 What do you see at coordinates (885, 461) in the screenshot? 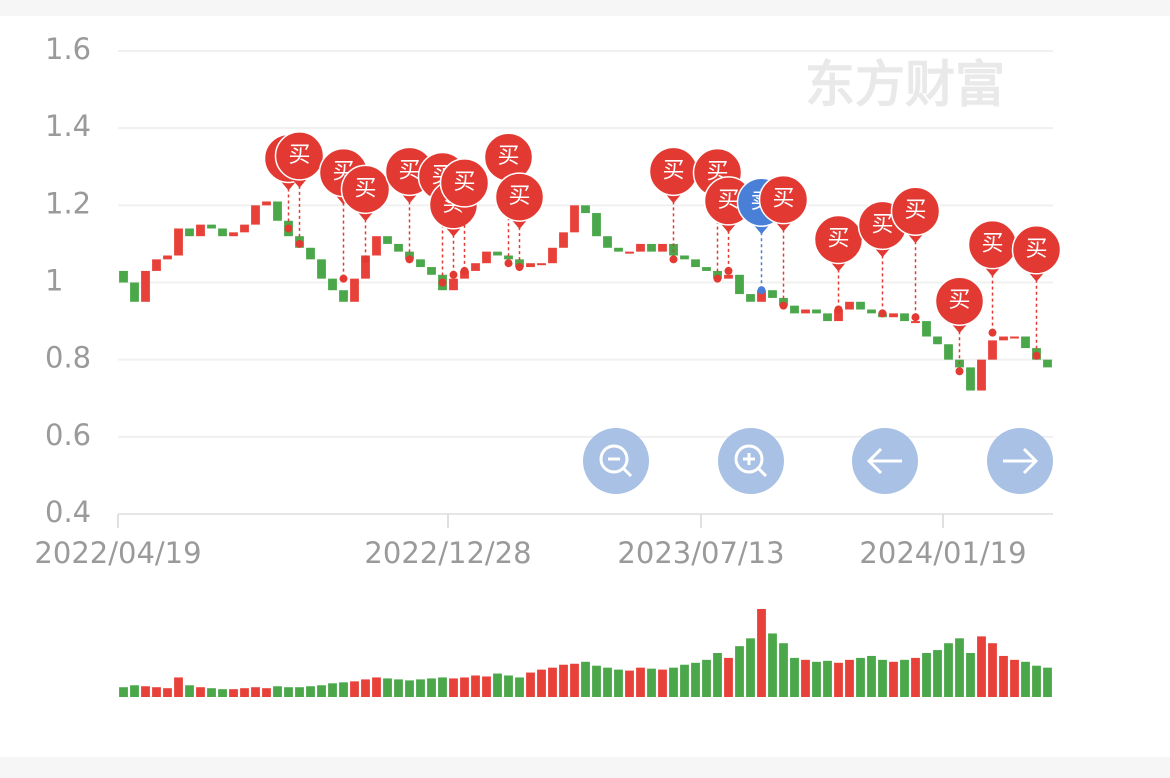
I see `left-button` at bounding box center [885, 461].